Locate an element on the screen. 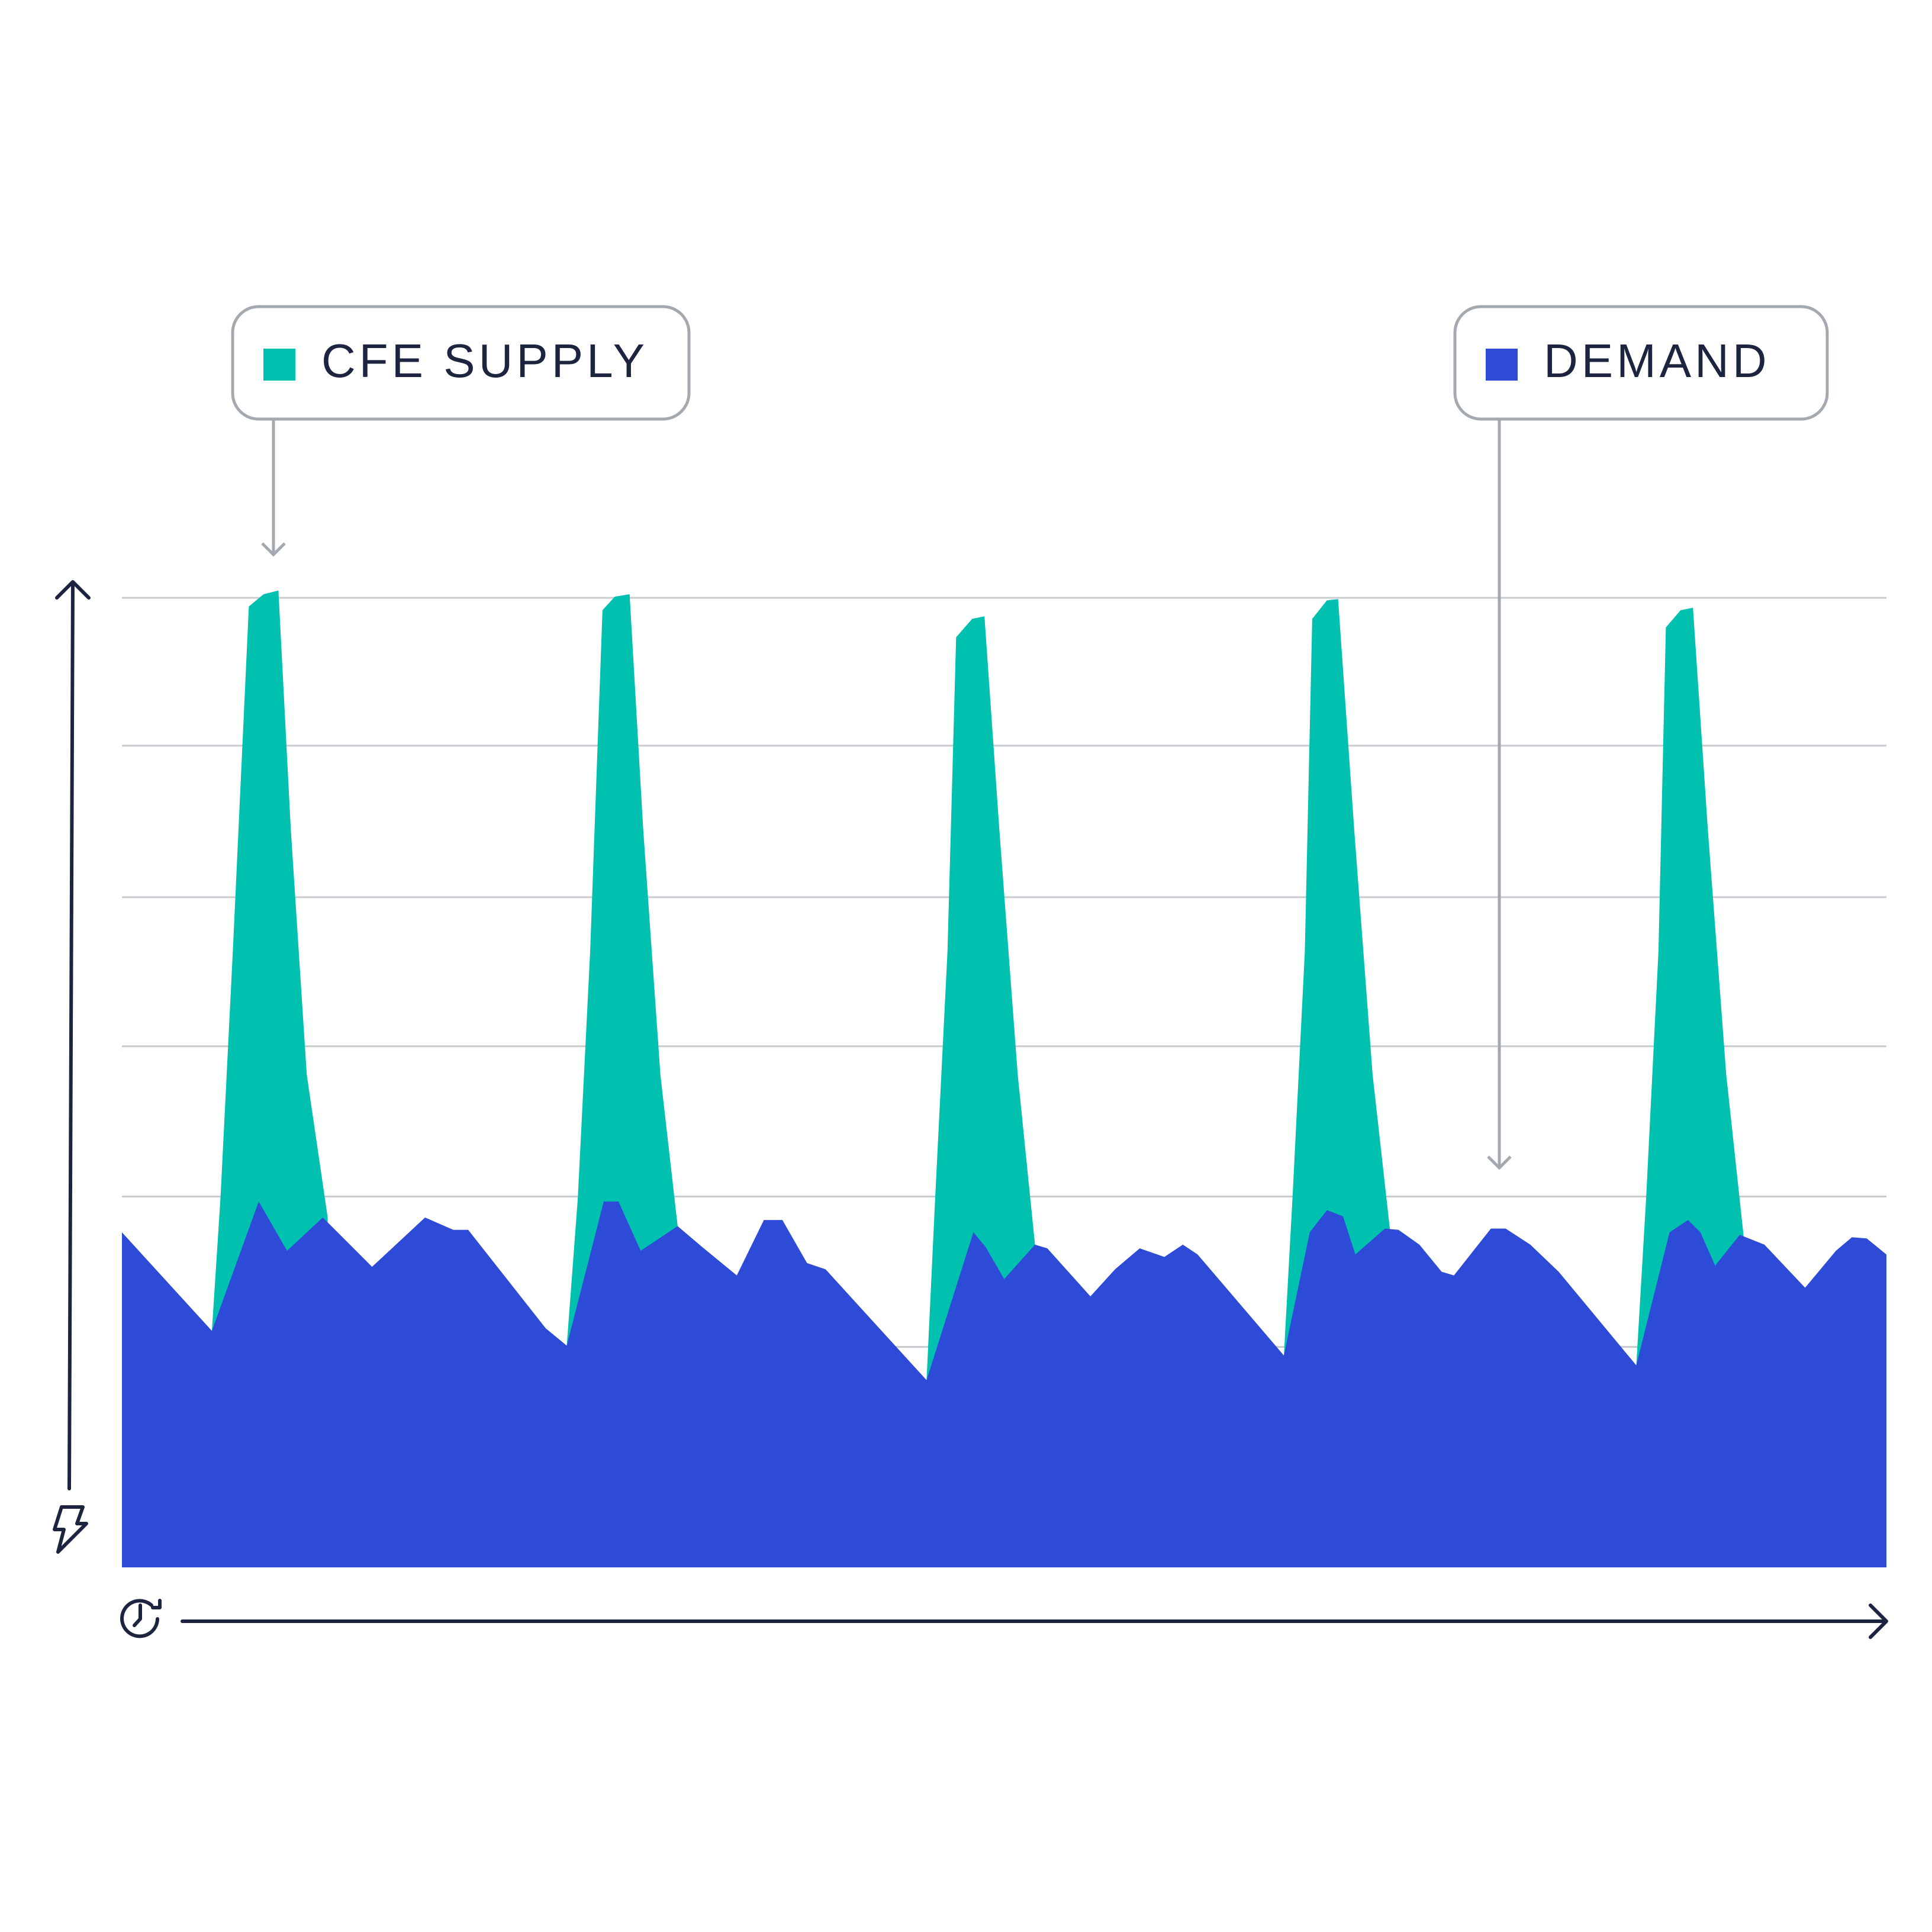  y-axis is located at coordinates (71, 1035).